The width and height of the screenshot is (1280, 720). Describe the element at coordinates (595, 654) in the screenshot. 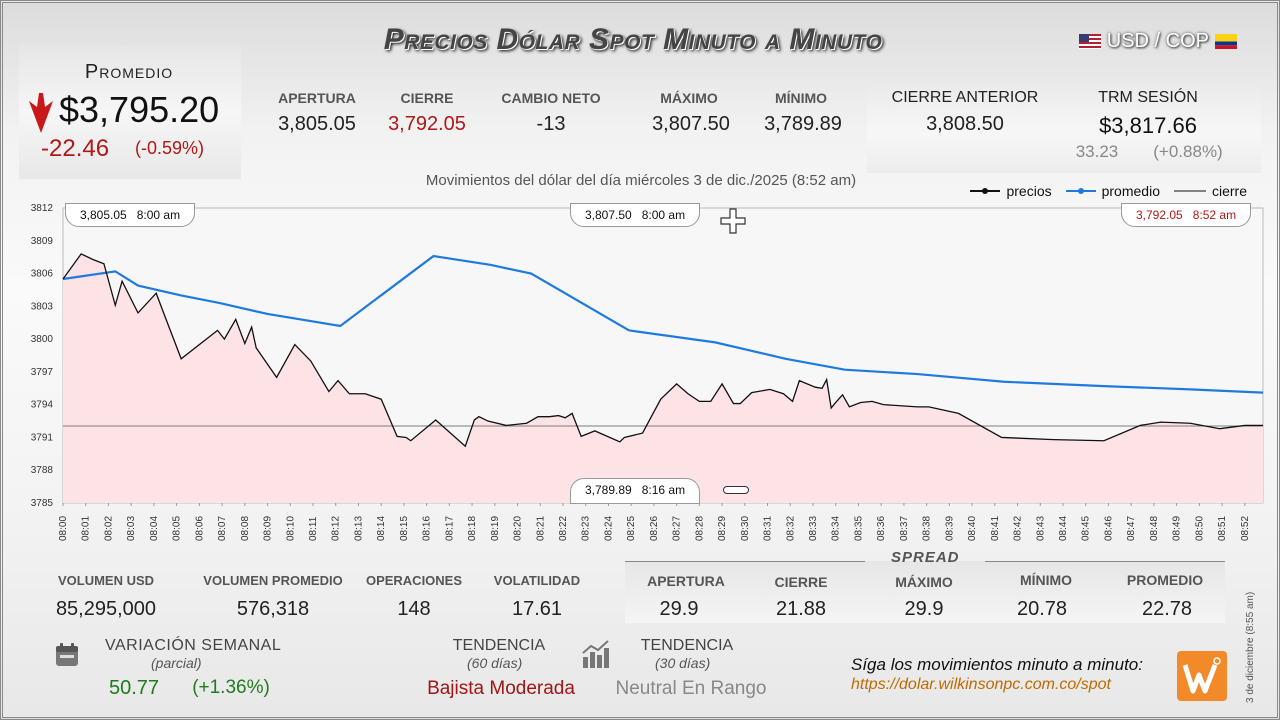

I see `bar-chart-icon` at that location.